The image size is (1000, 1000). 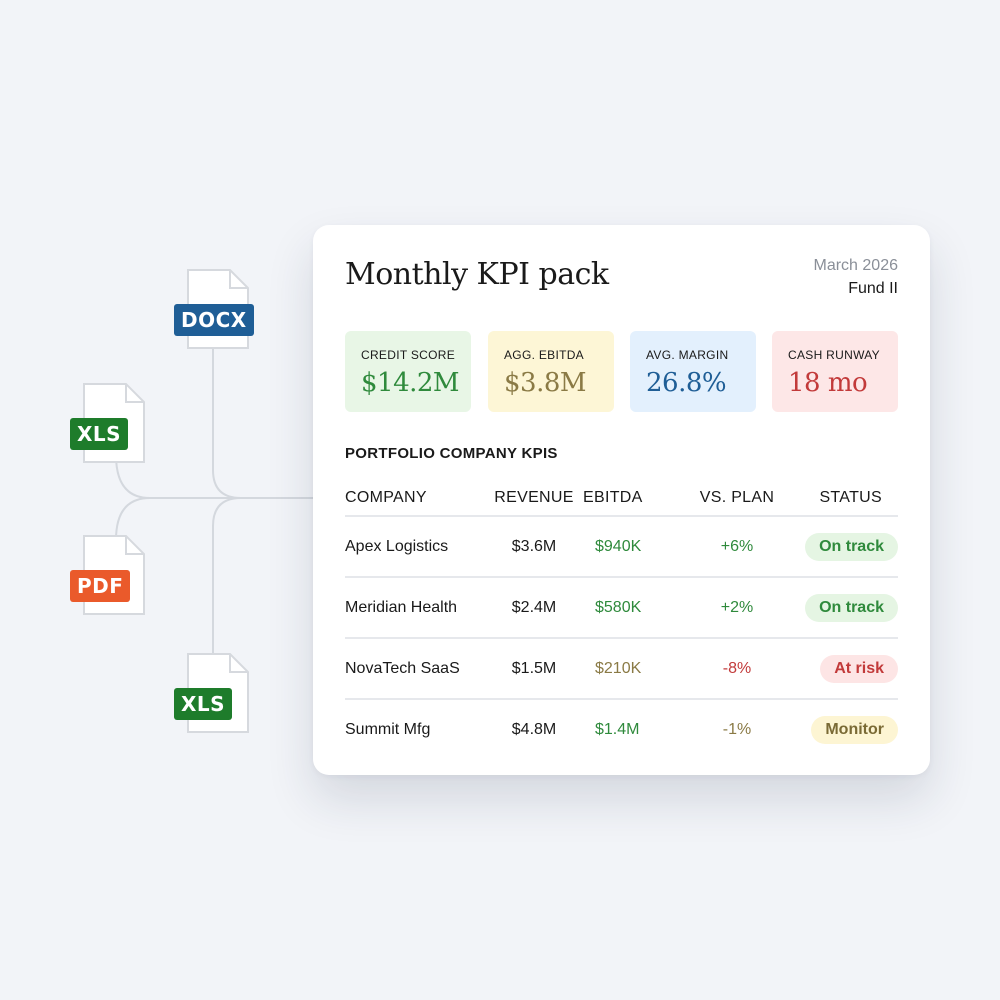 What do you see at coordinates (635, 498) in the screenshot?
I see `column-header-ebitda: EBITDA` at bounding box center [635, 498].